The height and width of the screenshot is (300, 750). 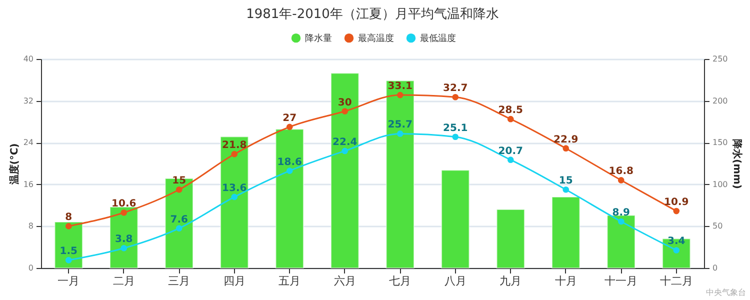 What do you see at coordinates (28, 184) in the screenshot?
I see `y-tick-label: 16` at bounding box center [28, 184].